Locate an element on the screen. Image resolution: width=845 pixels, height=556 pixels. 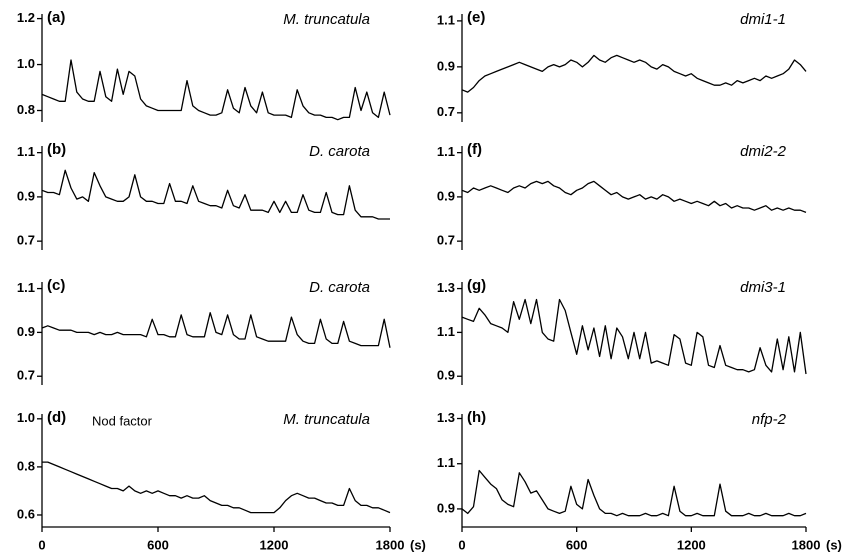
panel-title: dmi2-2 is located at coordinates (763, 151).